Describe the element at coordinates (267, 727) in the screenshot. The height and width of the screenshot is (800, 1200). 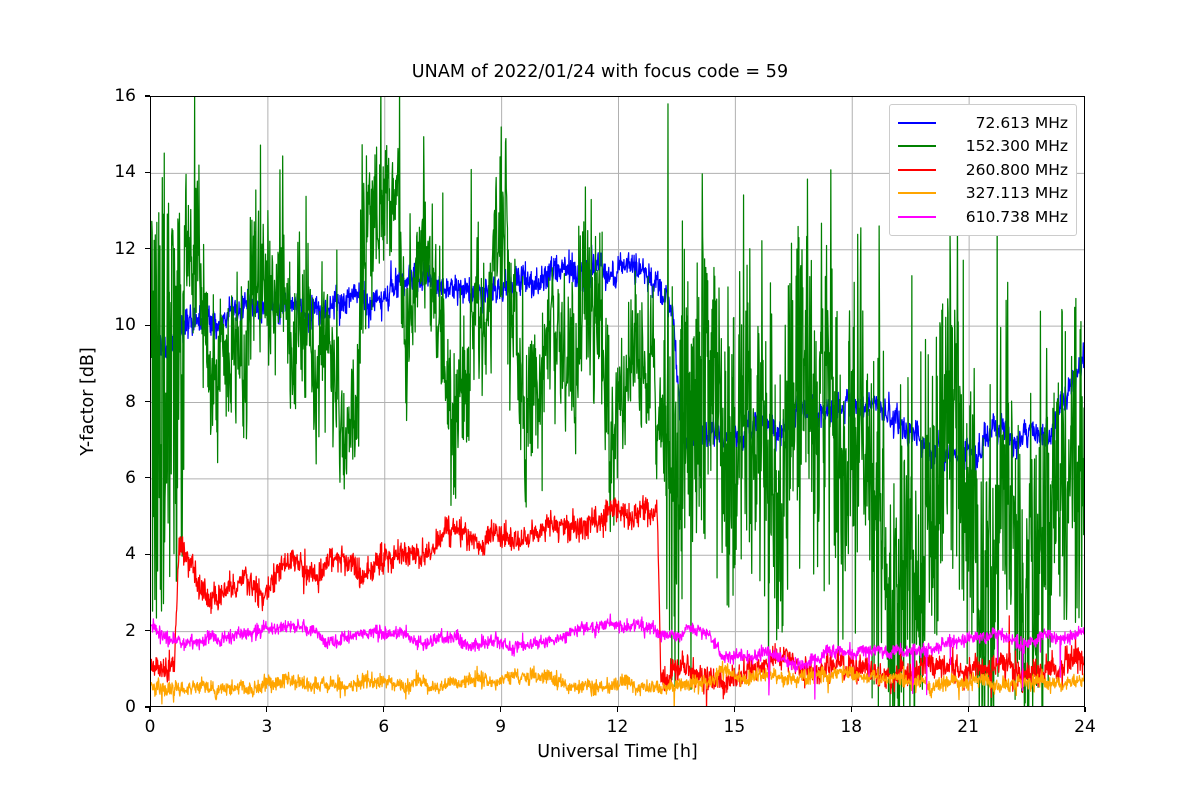
I see `x-tick-label: 3` at that location.